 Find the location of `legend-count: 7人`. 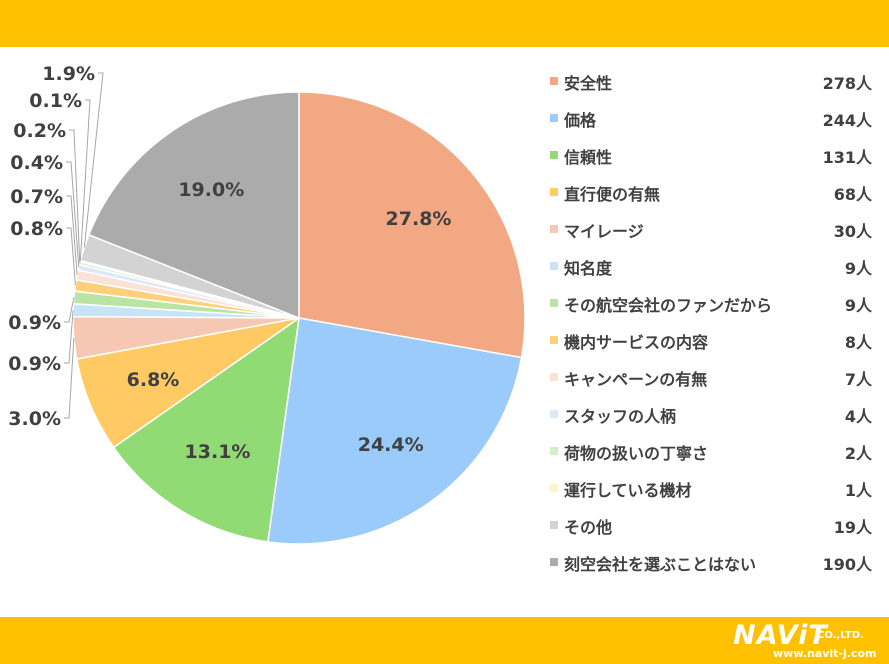

legend-count: 7人 is located at coordinates (858, 379).